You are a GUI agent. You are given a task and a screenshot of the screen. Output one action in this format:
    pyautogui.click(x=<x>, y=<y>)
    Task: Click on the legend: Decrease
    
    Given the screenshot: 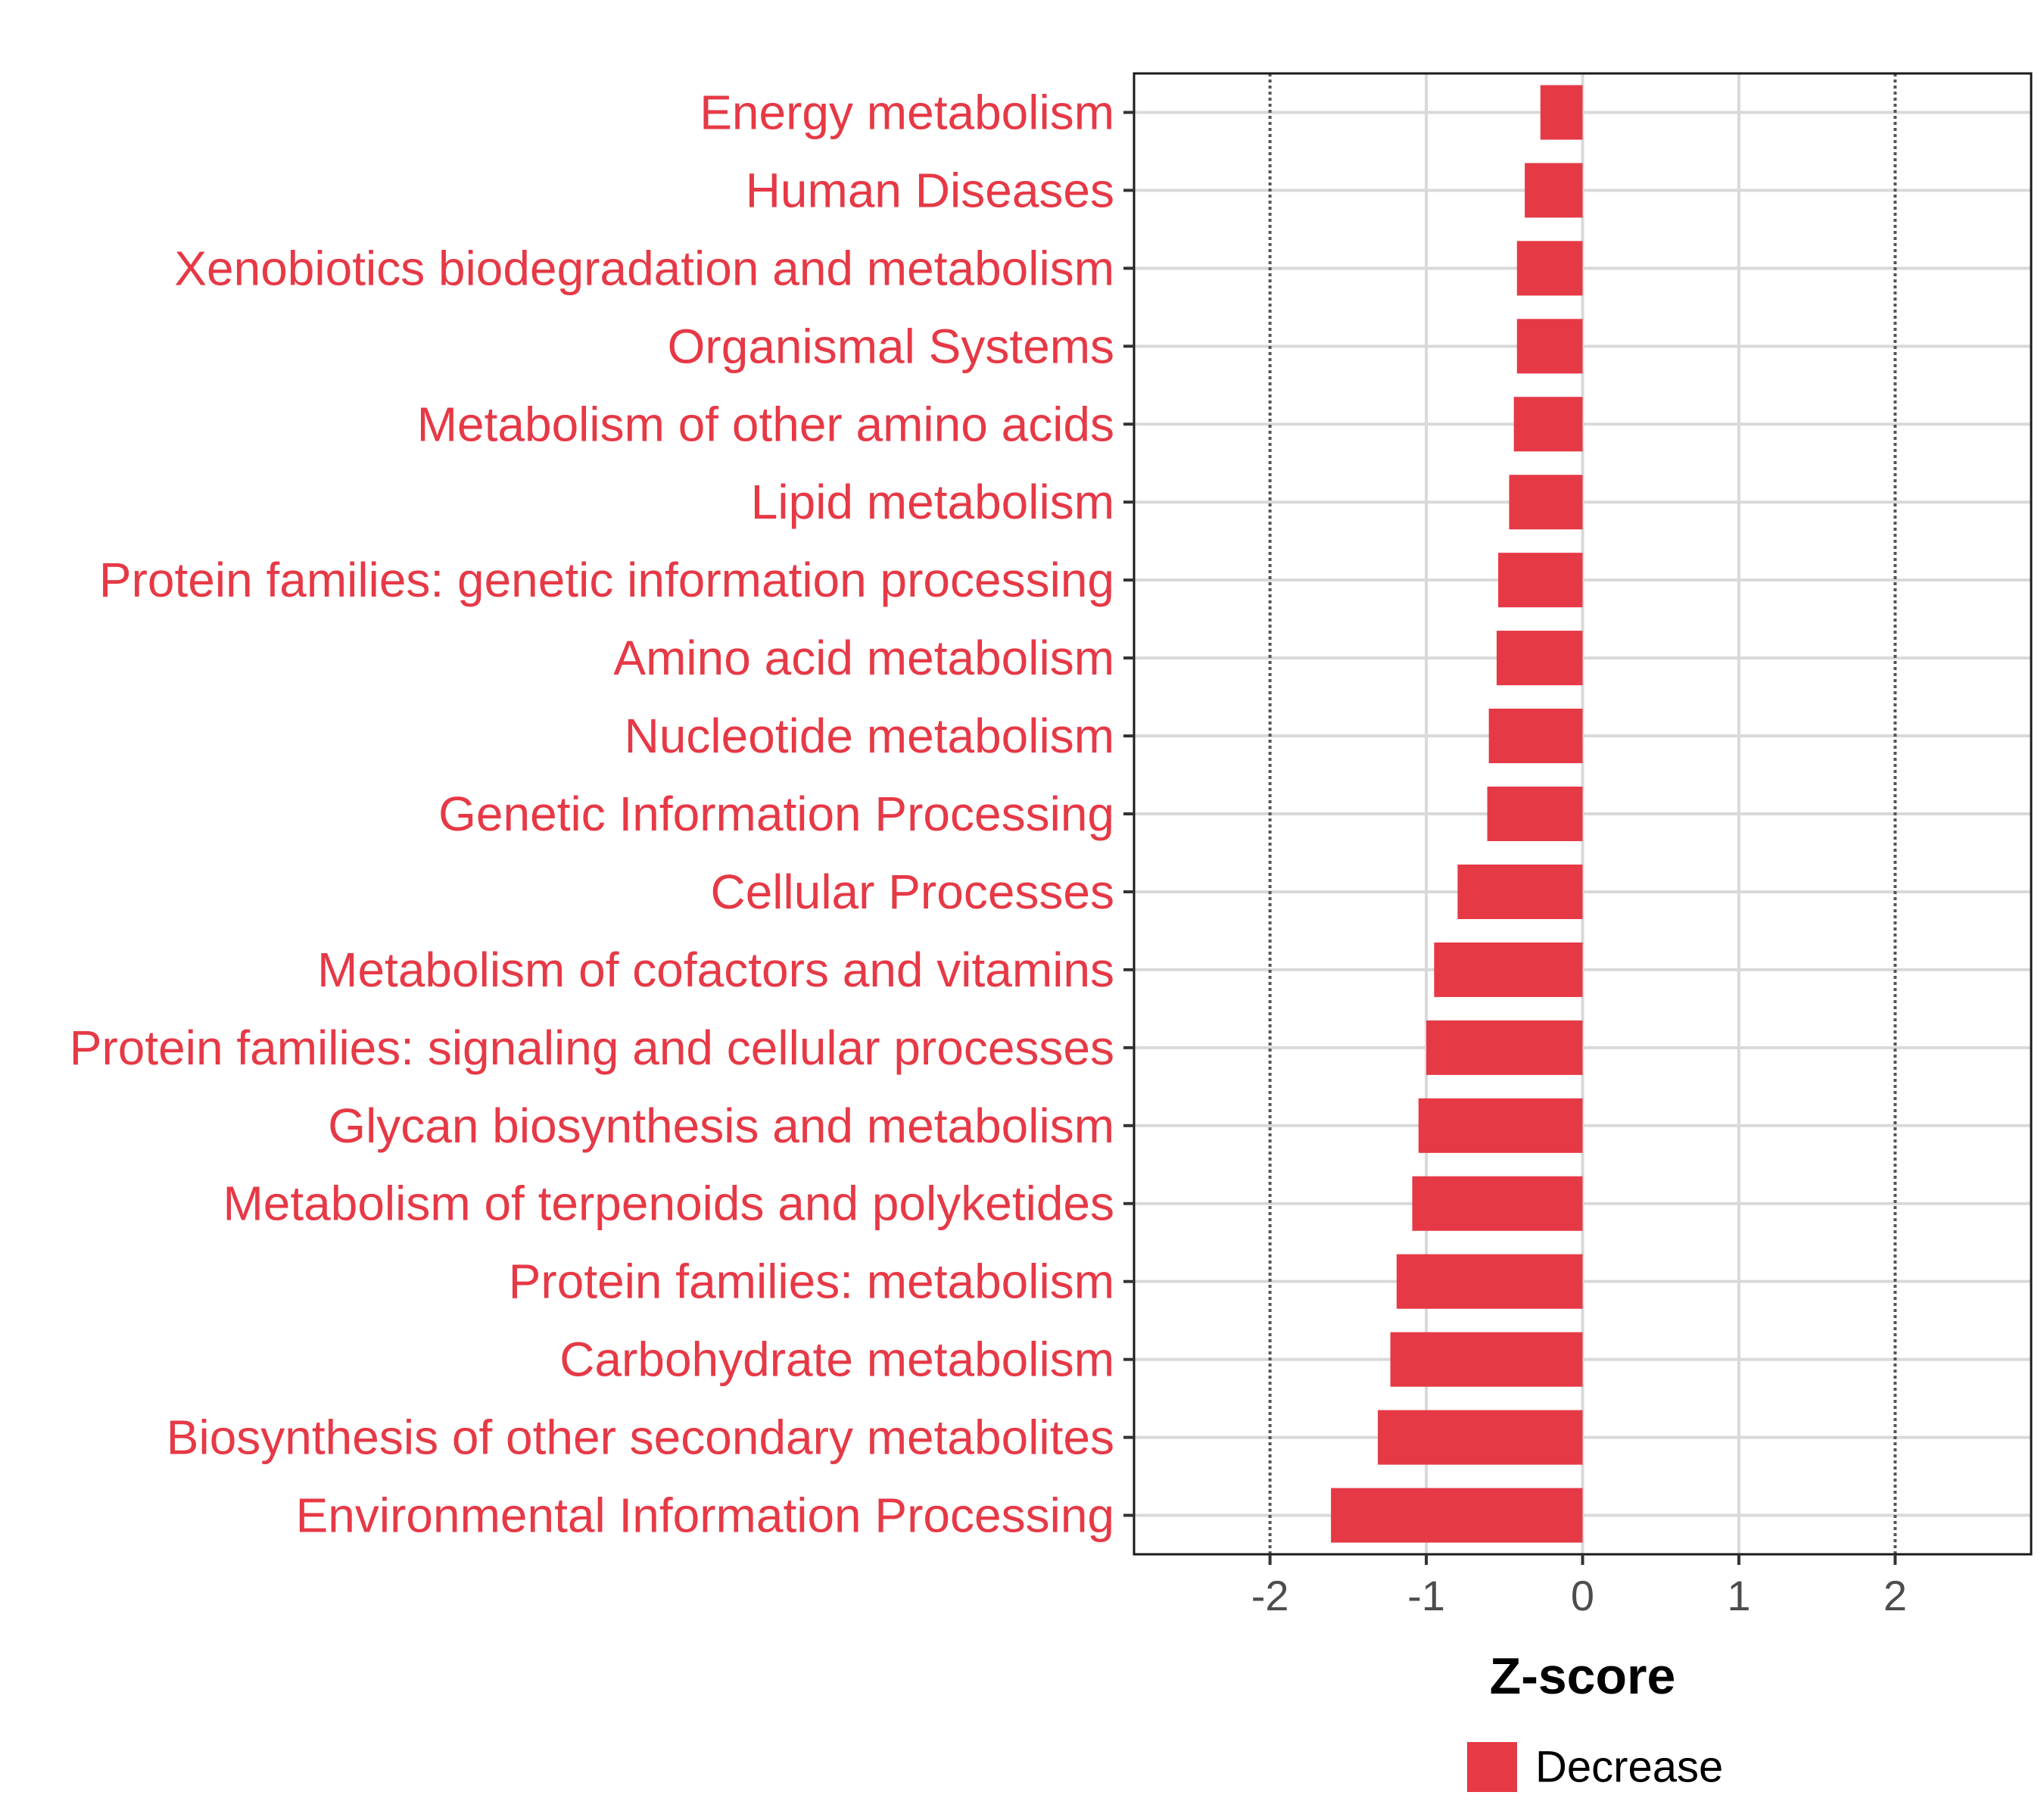 What is the action you would take?
    pyautogui.click(x=1595, y=1767)
    